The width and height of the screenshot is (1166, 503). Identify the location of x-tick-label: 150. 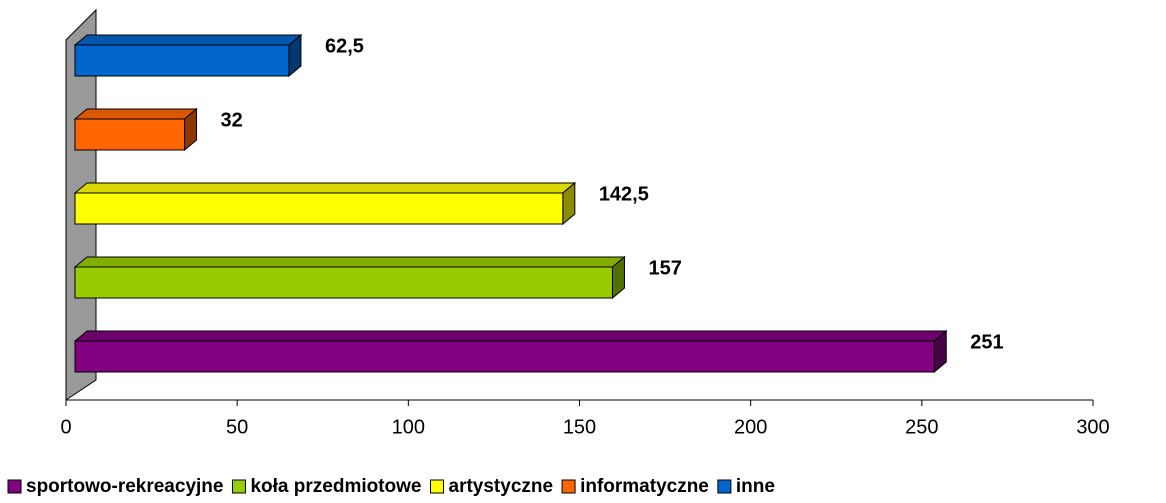
(579, 427).